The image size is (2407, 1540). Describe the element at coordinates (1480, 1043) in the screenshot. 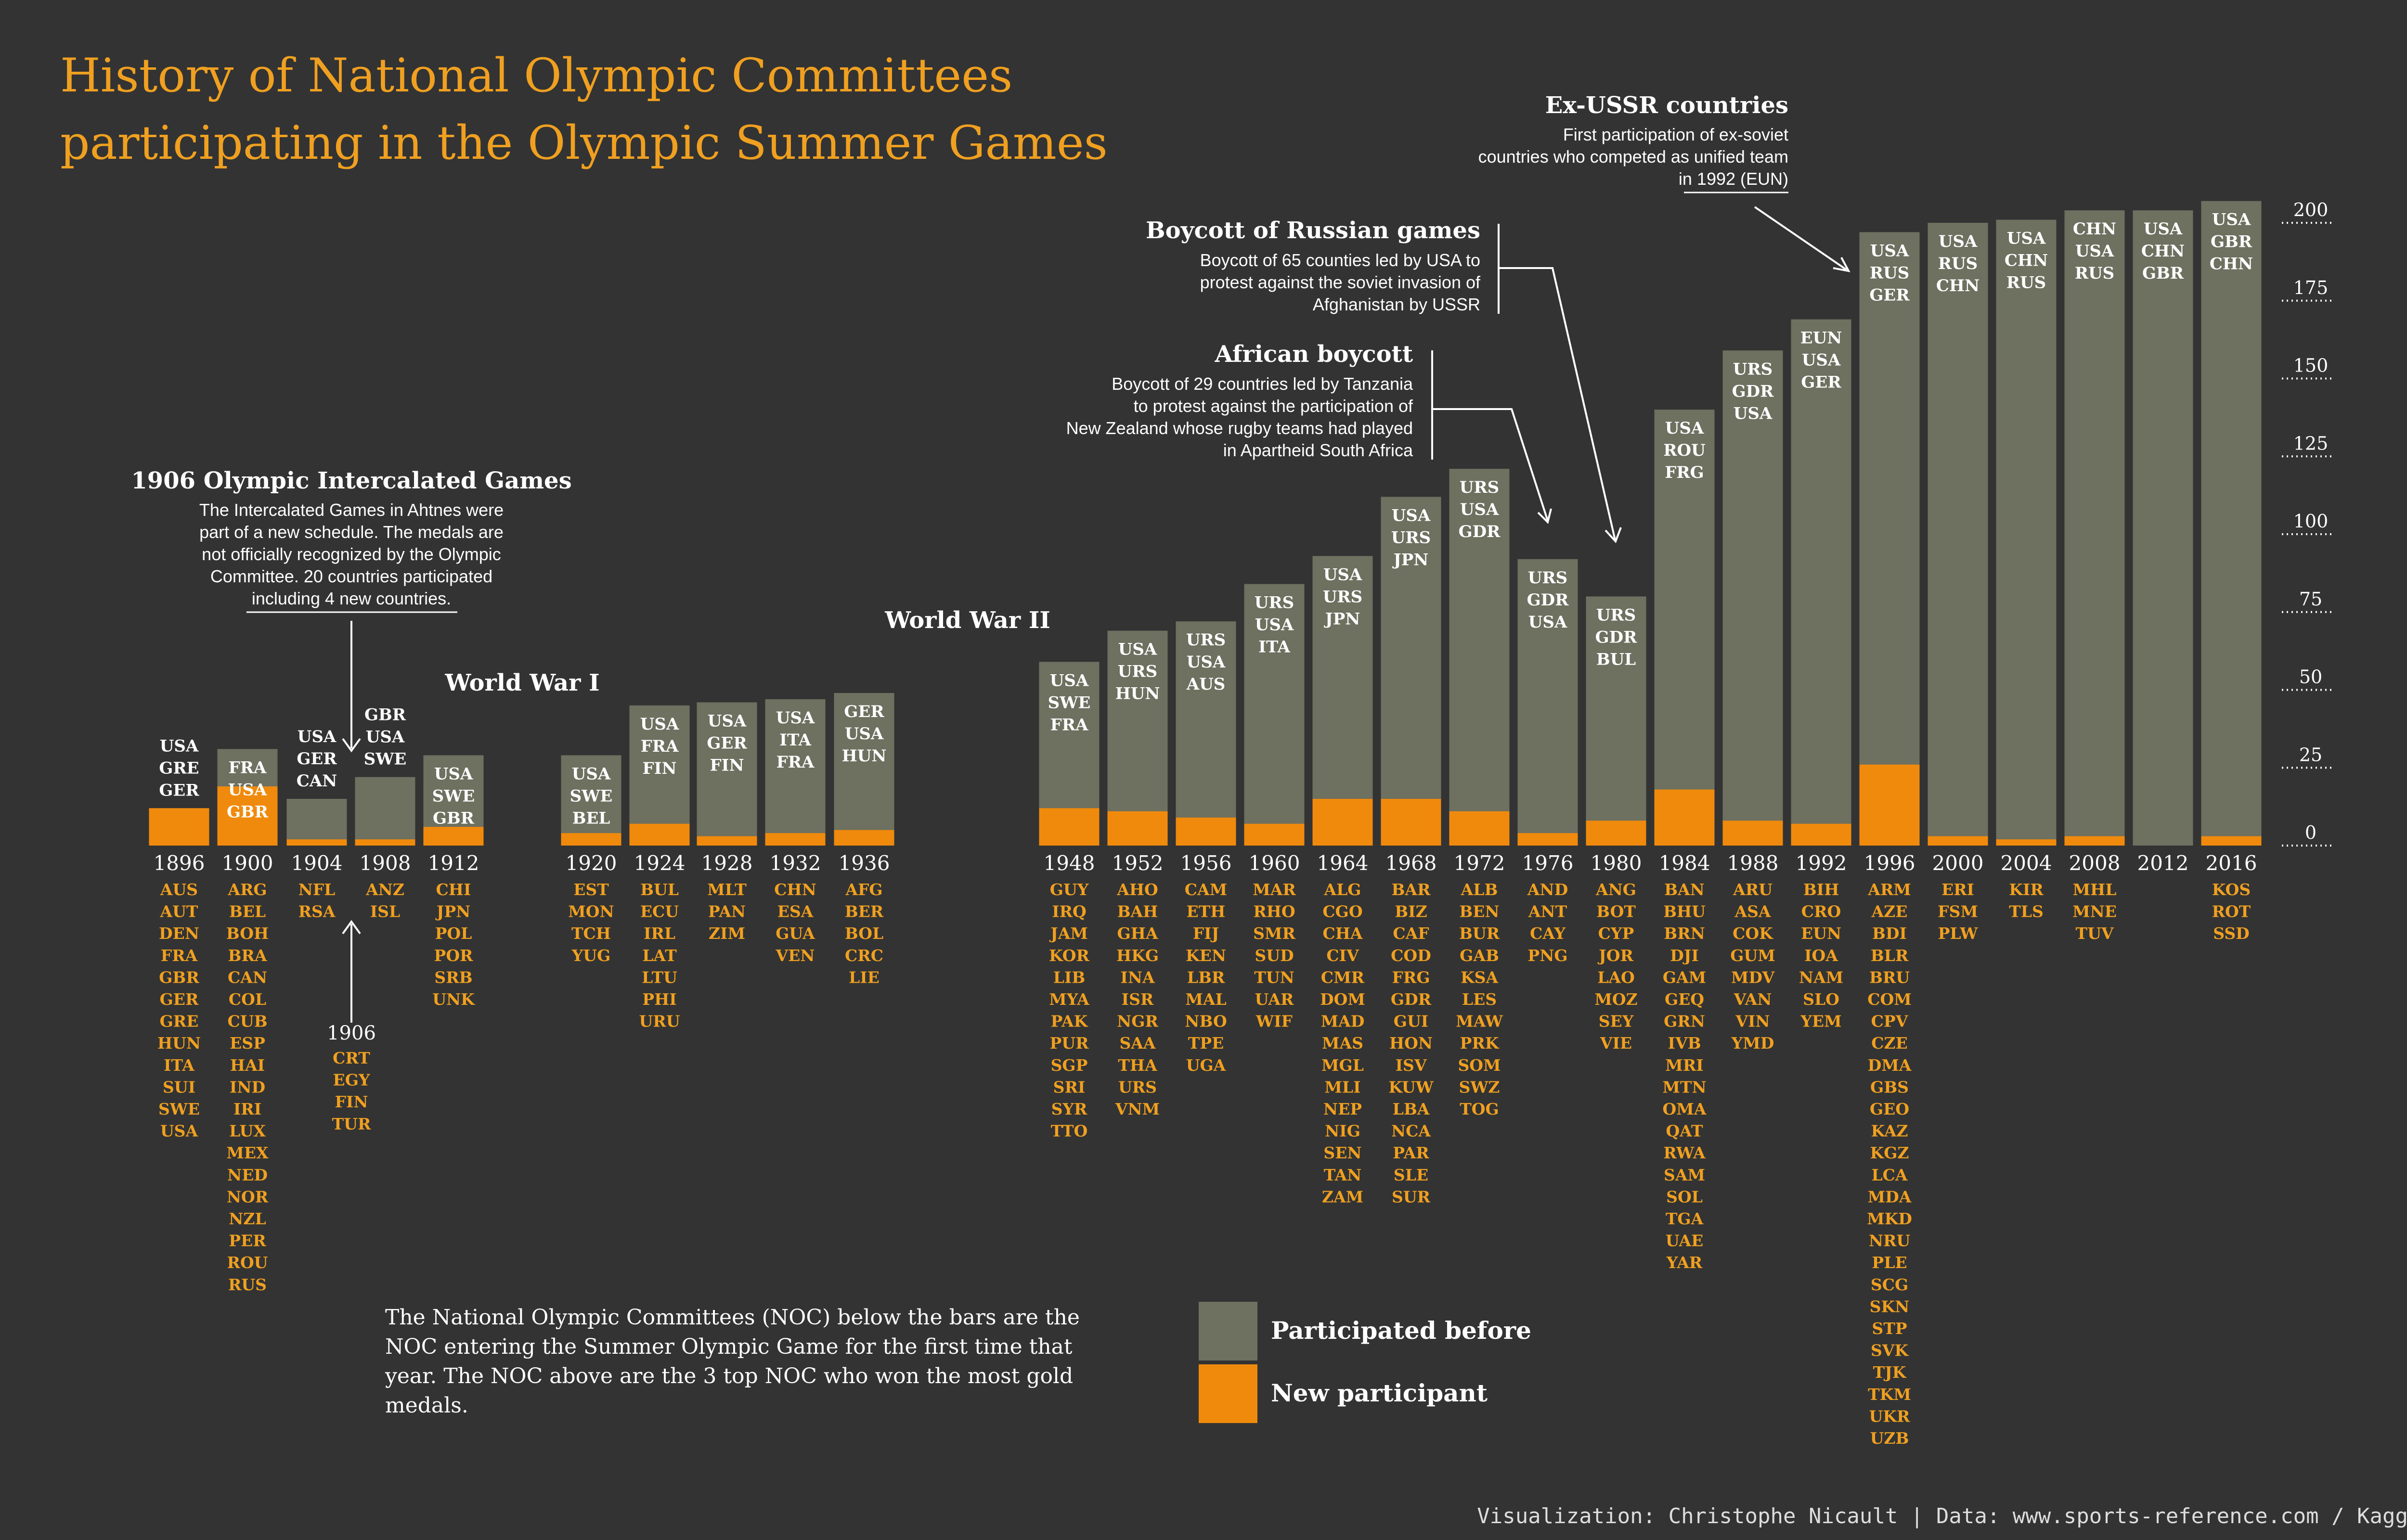

I see `new-noc-1972-PRK: PRK` at that location.